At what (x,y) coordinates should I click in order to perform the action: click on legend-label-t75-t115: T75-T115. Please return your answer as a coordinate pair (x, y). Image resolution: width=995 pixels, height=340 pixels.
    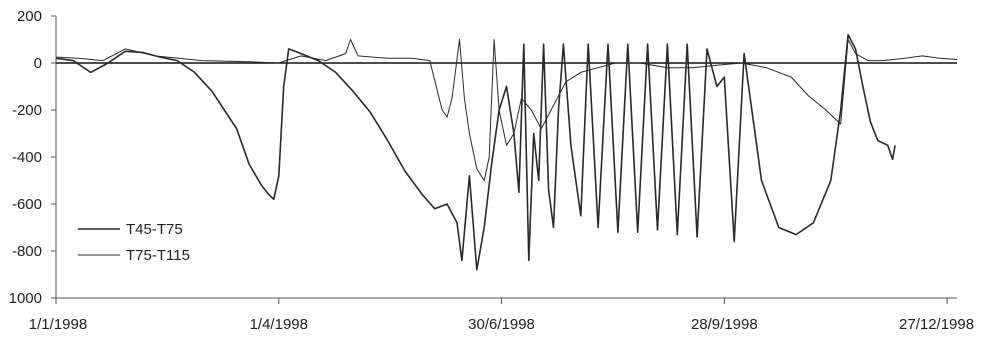
    Looking at the image, I should click on (158, 255).